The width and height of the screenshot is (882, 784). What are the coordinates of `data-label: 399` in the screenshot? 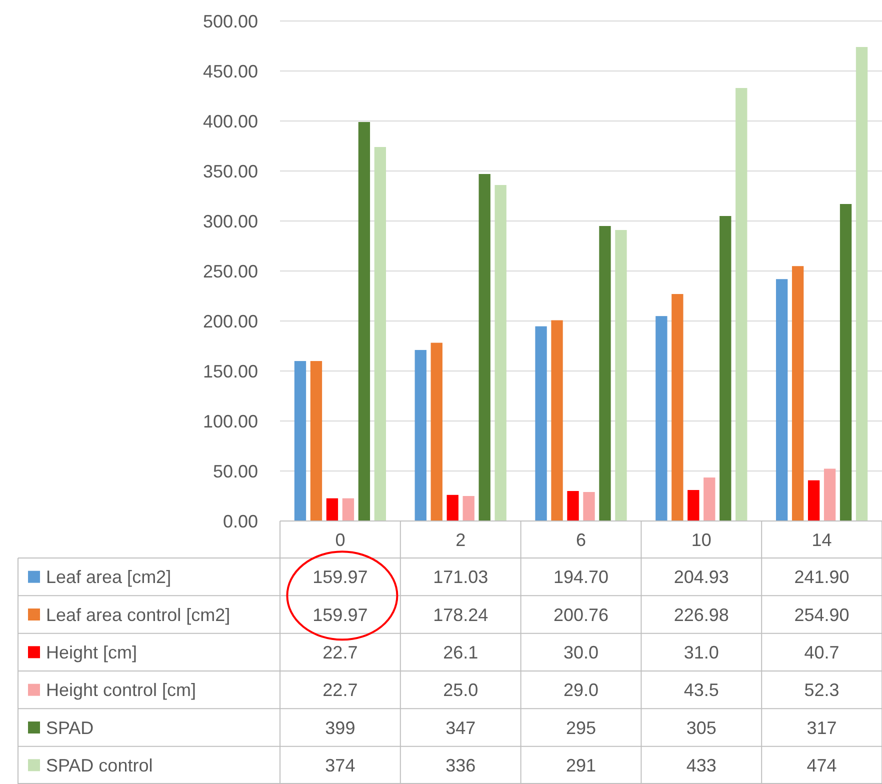 It's located at (340, 728).